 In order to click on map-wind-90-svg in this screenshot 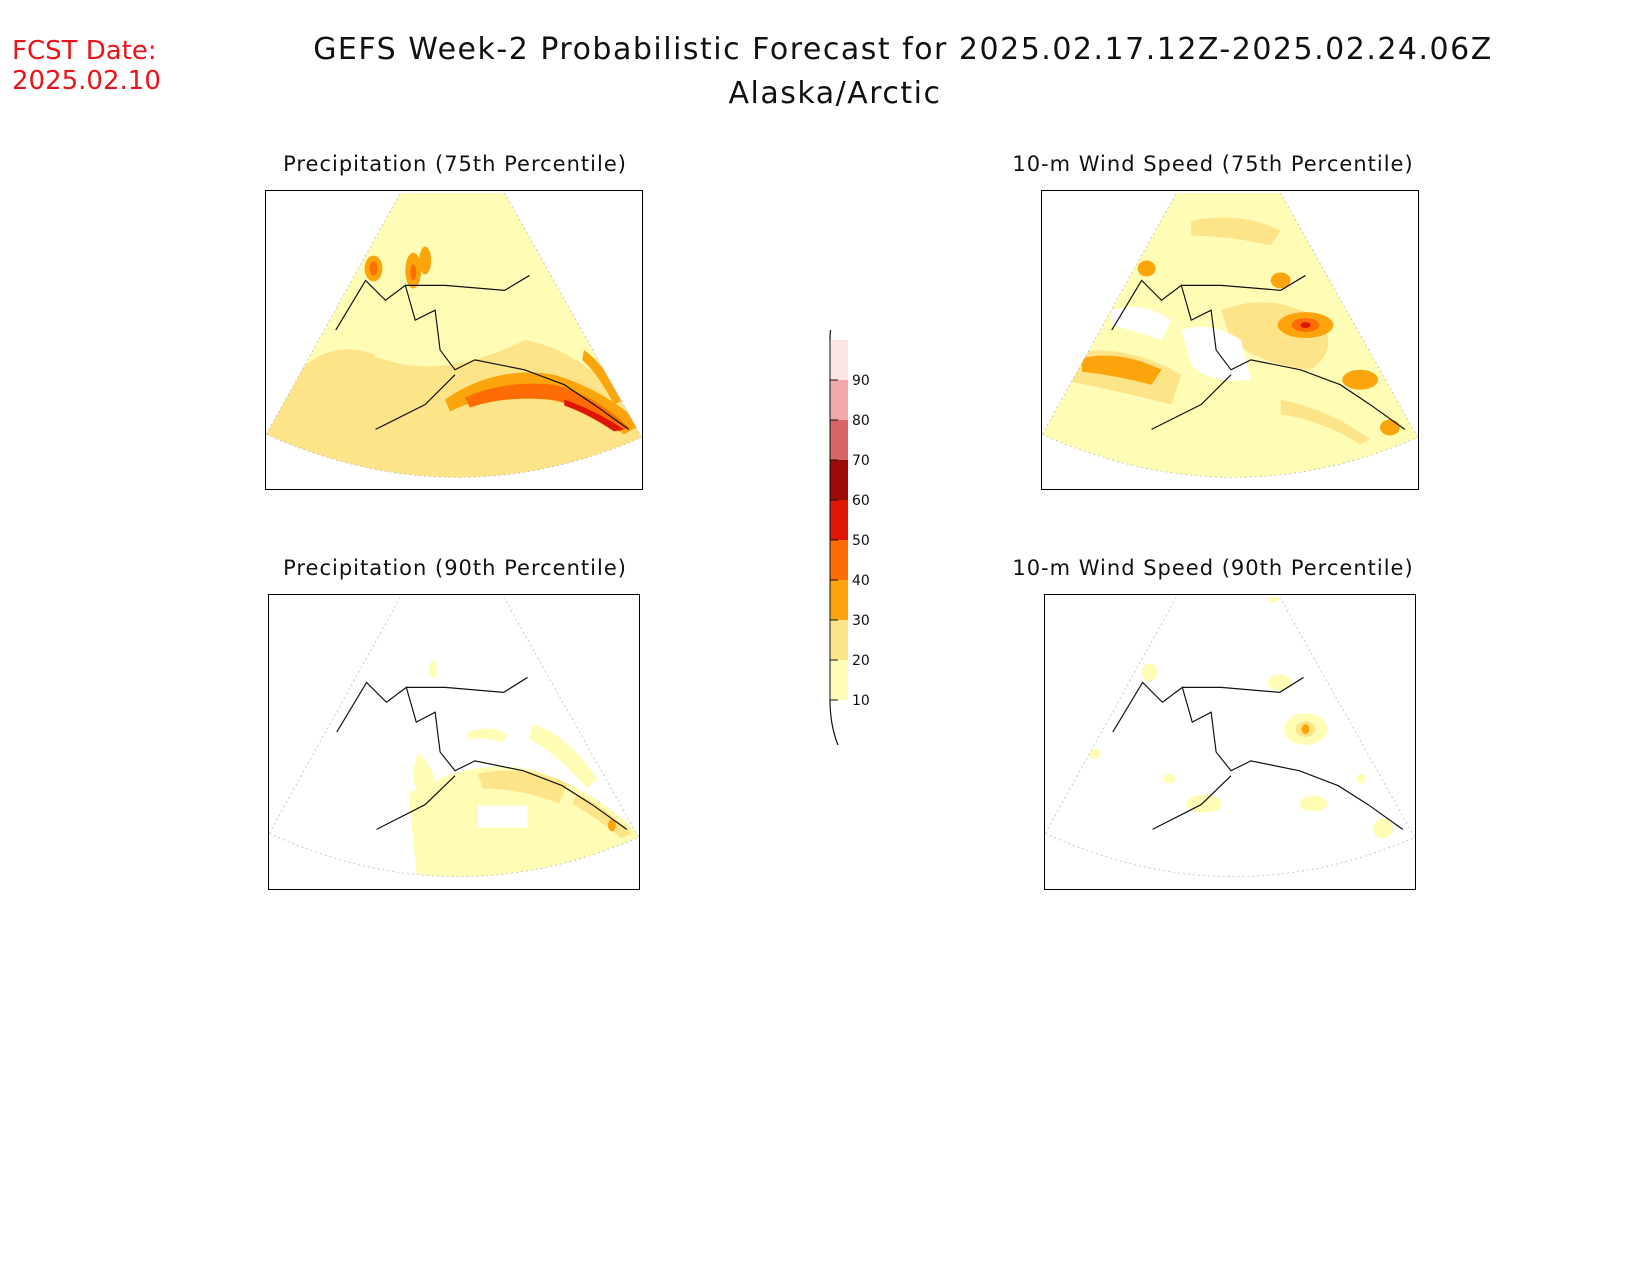, I will do `click(1230, 736)`.